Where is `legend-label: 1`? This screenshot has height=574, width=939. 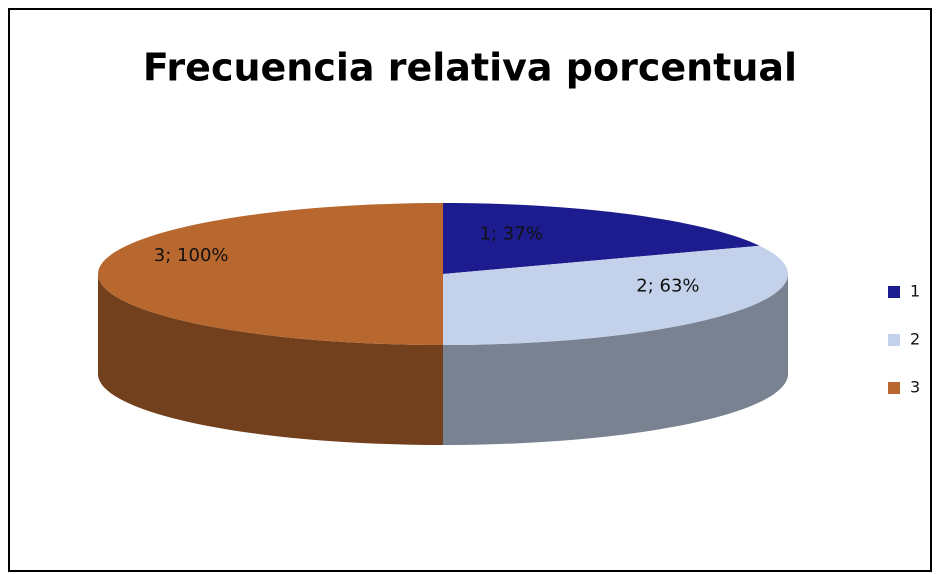
legend-label: 1 is located at coordinates (915, 291).